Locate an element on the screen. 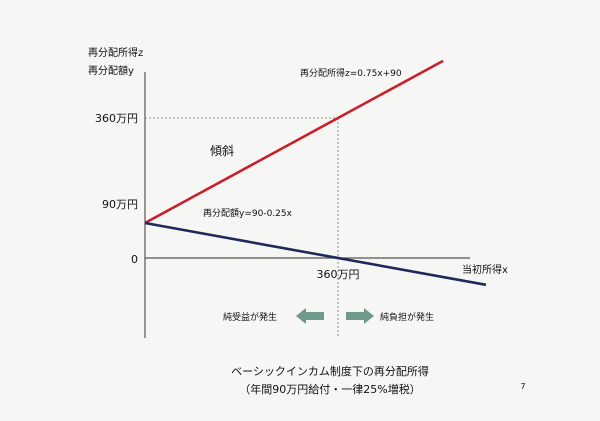  net-burden-label: 純負担が発生 is located at coordinates (407, 317).